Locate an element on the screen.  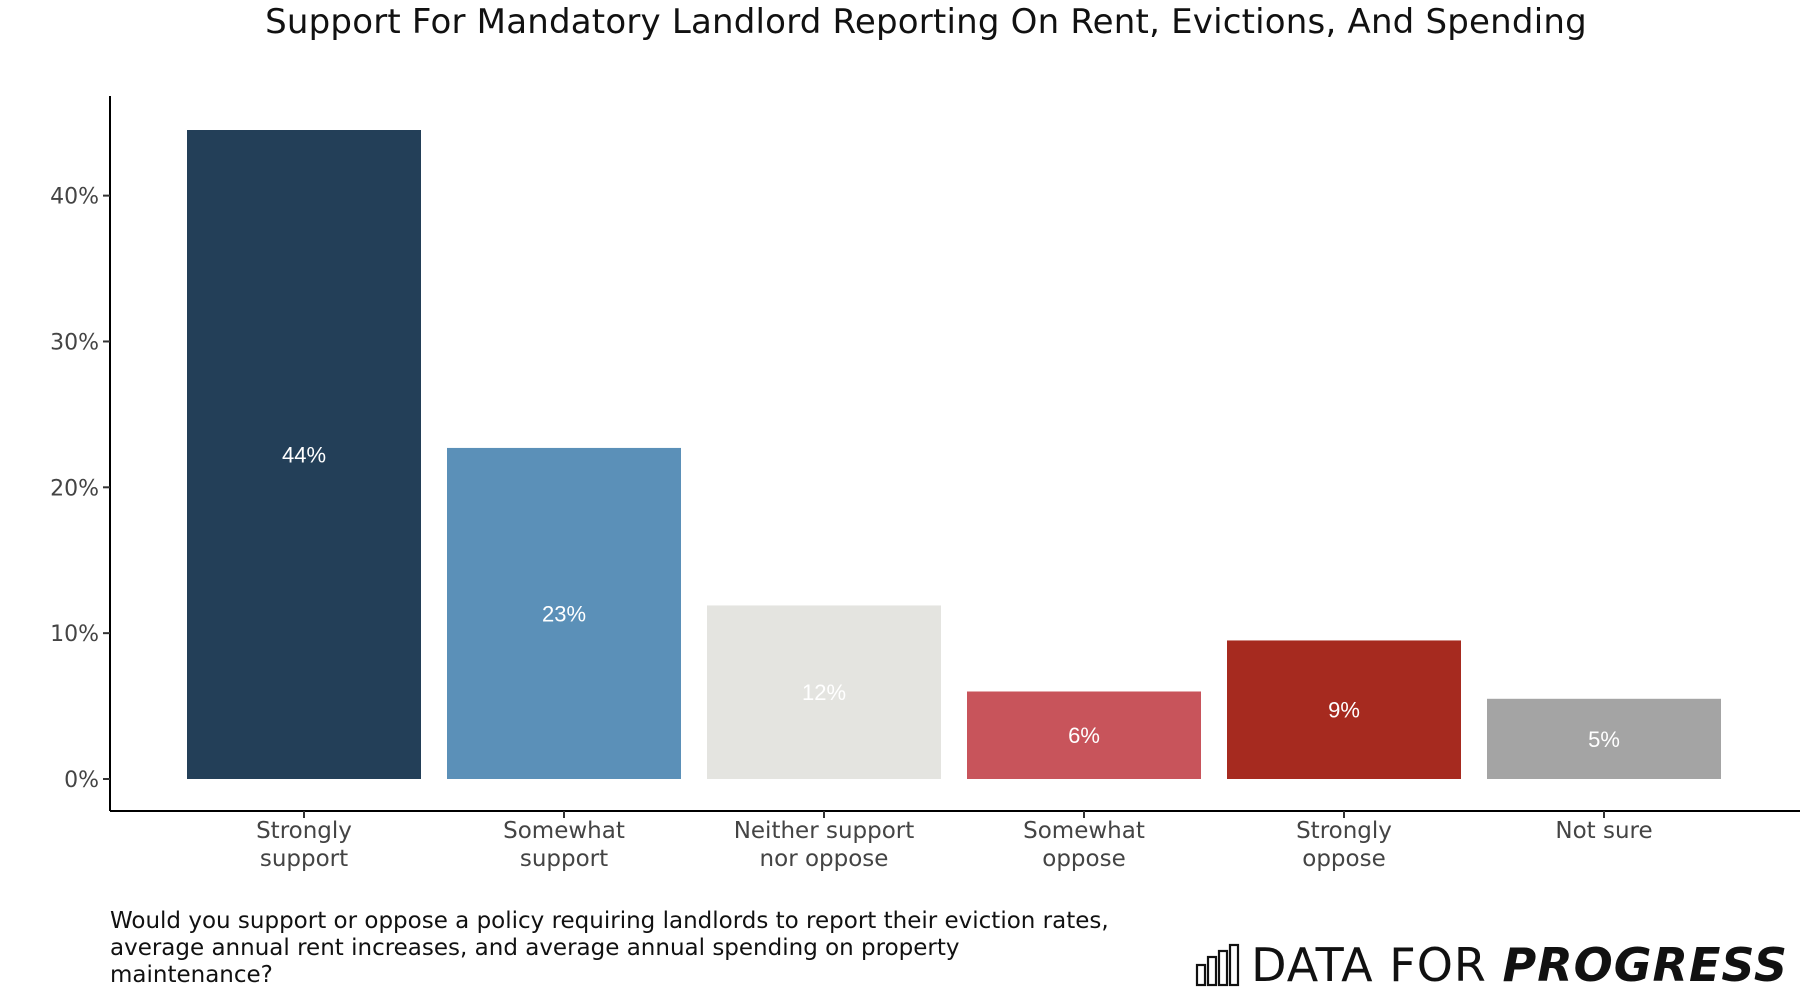
x-tick-label: Strongly oppose is located at coordinates (1344, 845).